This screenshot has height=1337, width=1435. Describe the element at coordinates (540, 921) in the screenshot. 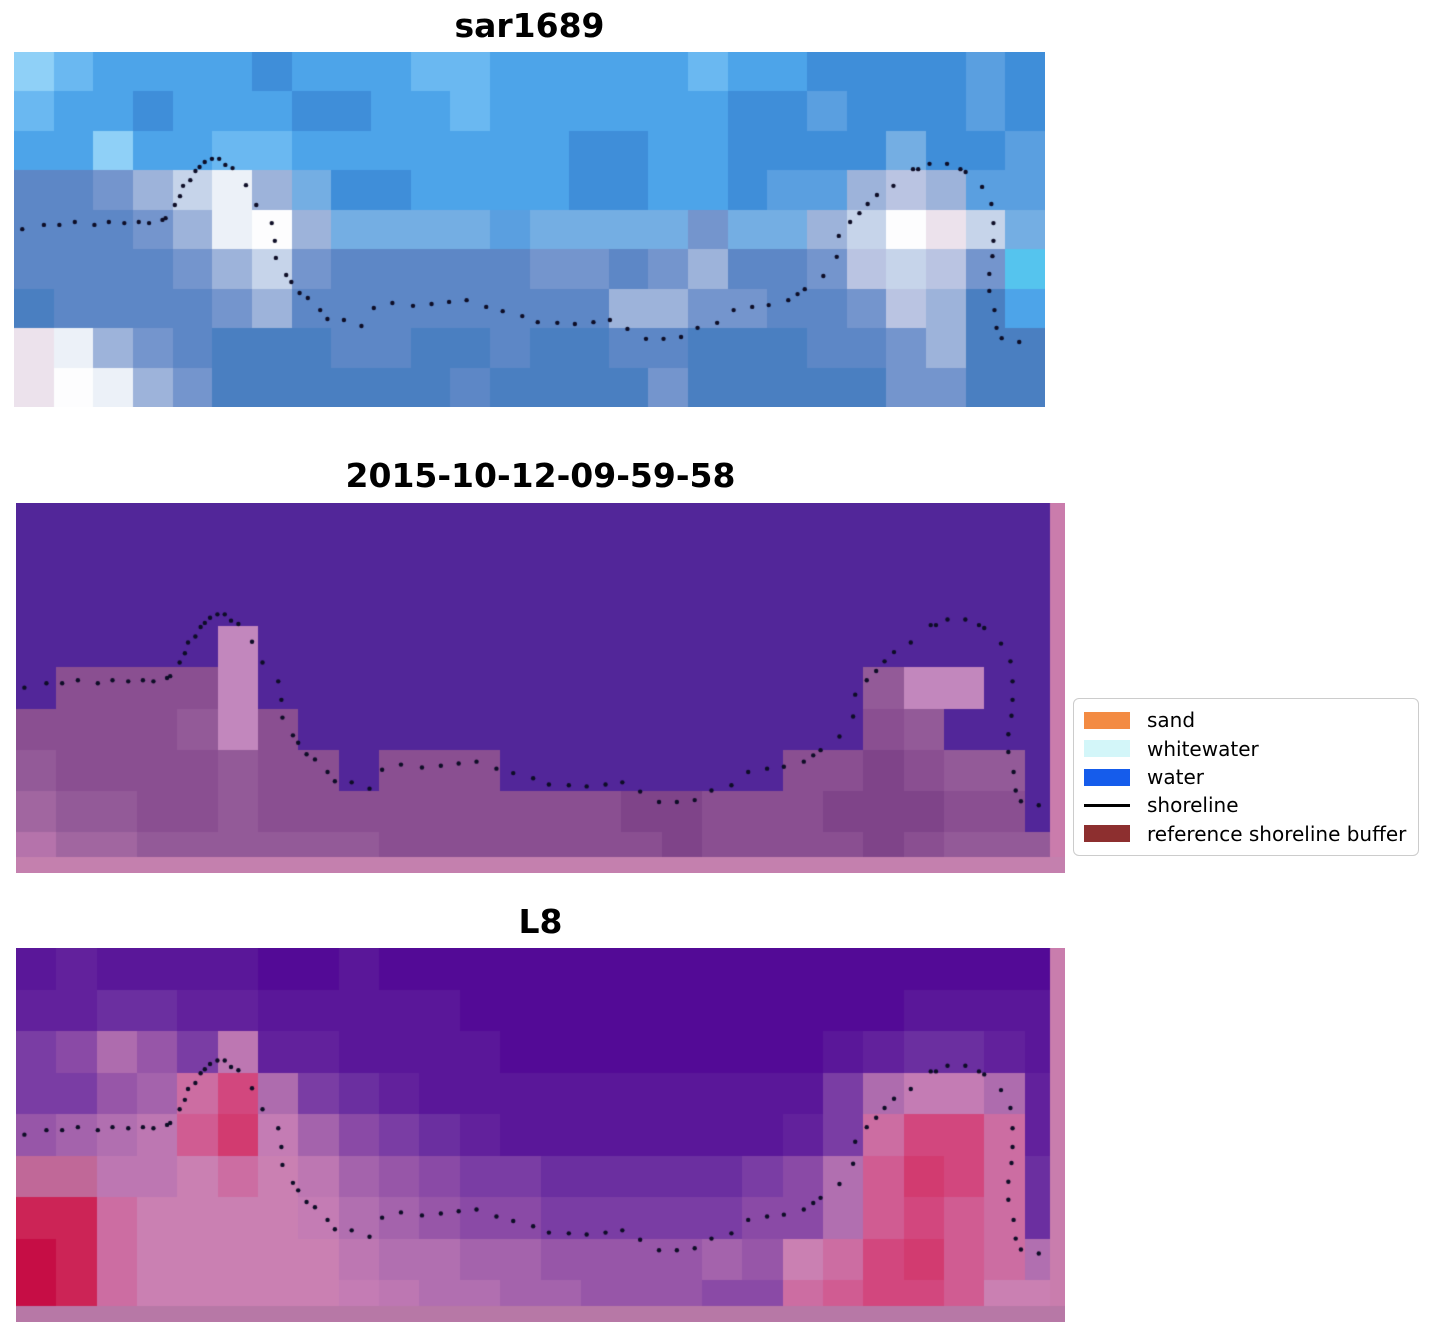

I see `panel-title-l8: L8` at that location.